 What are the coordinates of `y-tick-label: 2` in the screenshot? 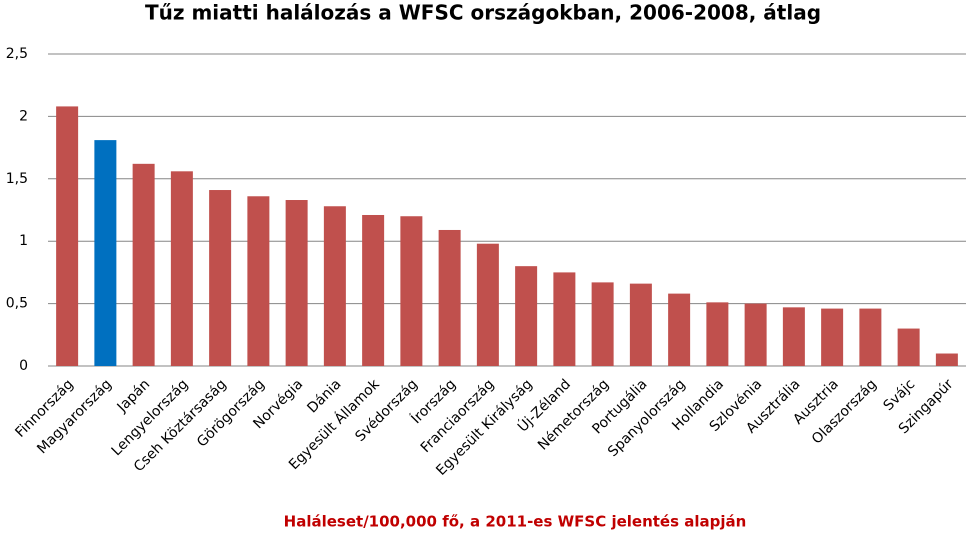 It's located at (23, 116).